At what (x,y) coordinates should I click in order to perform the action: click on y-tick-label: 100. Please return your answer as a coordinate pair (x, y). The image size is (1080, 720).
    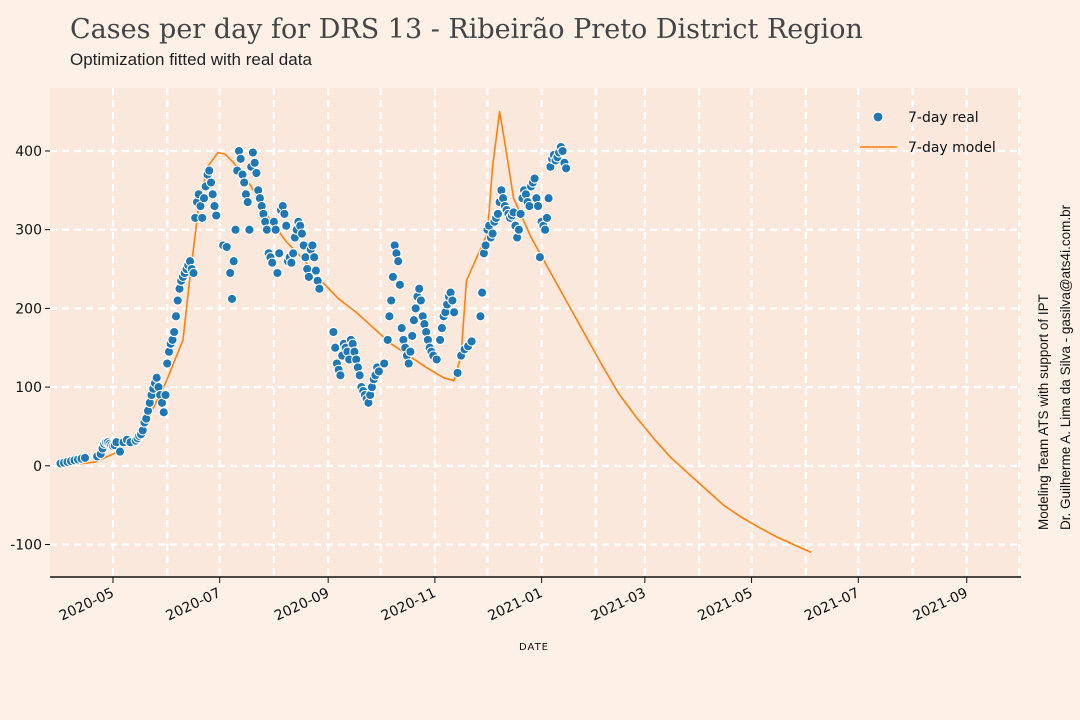
    Looking at the image, I should click on (28, 388).